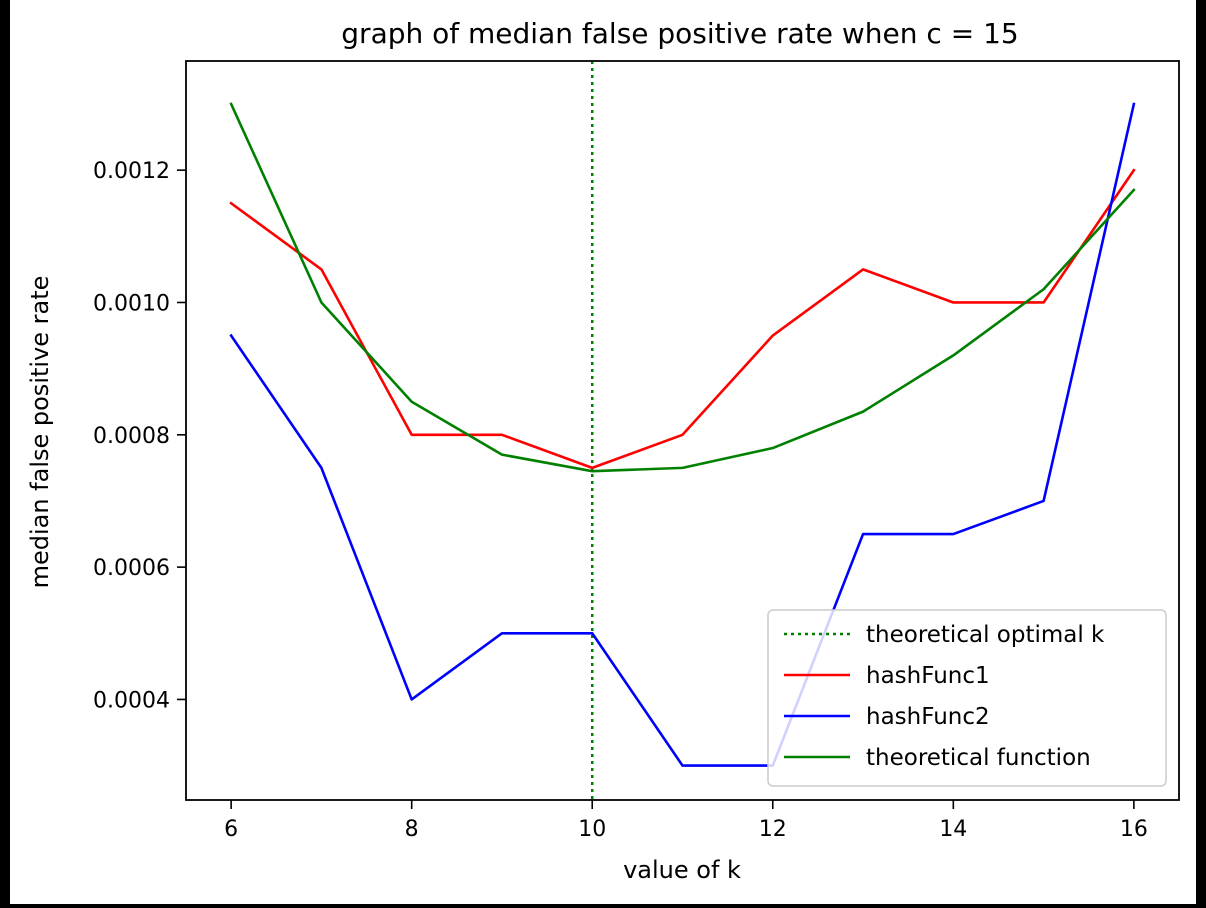 The height and width of the screenshot is (908, 1206). What do you see at coordinates (928, 676) in the screenshot?
I see `legend-label: hashFunc1` at bounding box center [928, 676].